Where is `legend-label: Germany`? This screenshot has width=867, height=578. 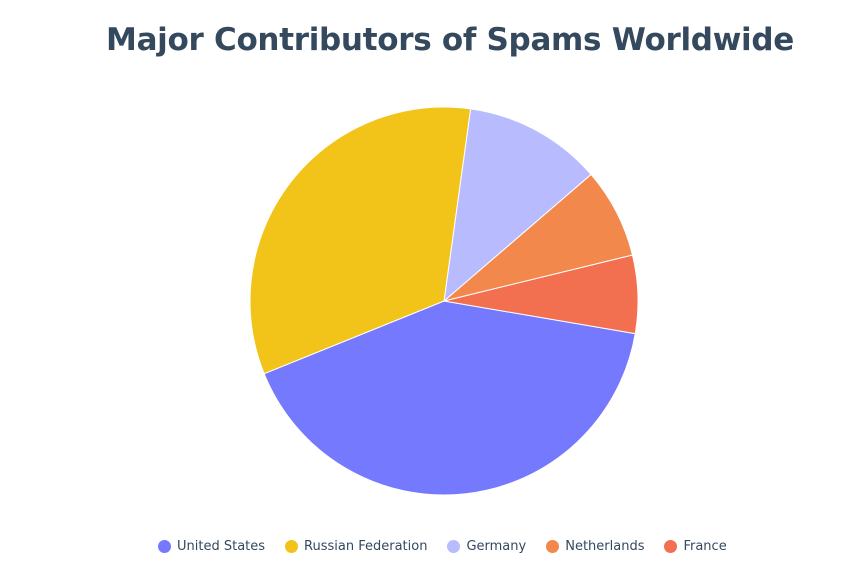 legend-label: Germany is located at coordinates (496, 546).